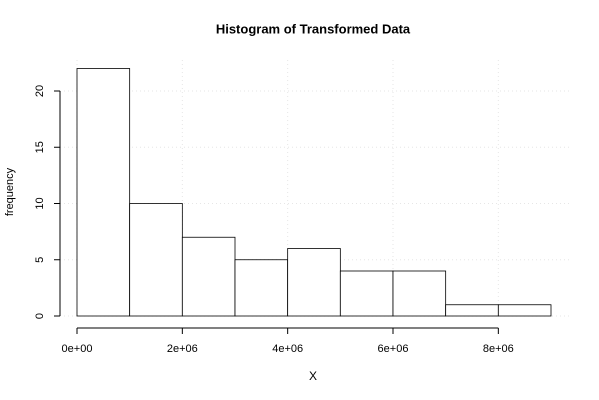  I want to click on y-tick-label: 5, so click(40, 260).